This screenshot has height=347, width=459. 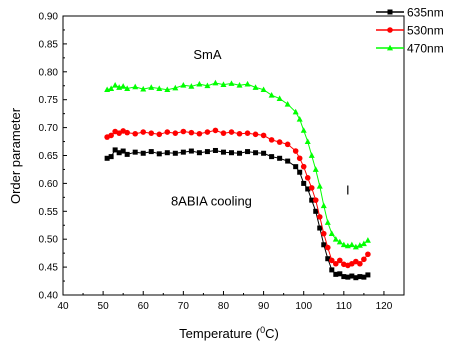 I want to click on y-tick-label: 0.85, so click(x=49, y=44).